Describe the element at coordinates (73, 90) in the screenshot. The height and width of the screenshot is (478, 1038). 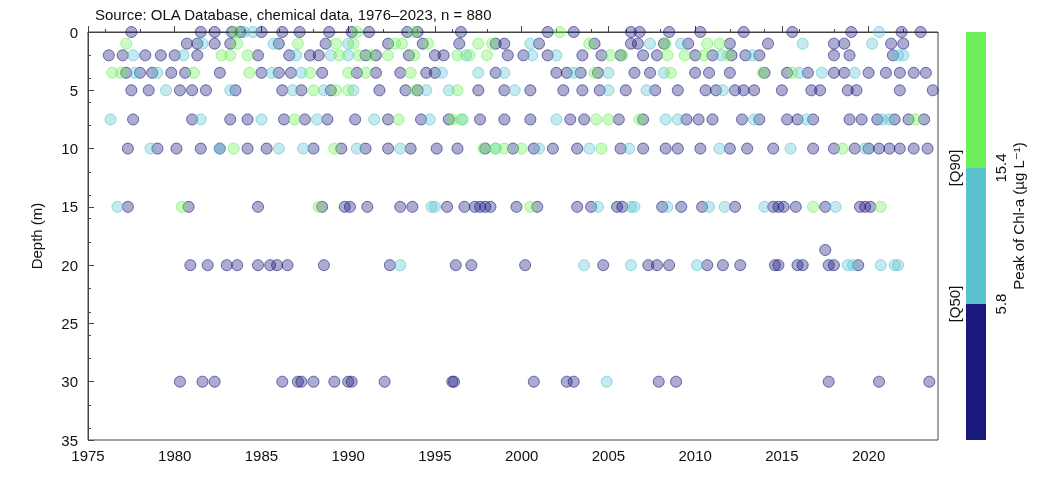
I see `y-tick-label: 5` at that location.